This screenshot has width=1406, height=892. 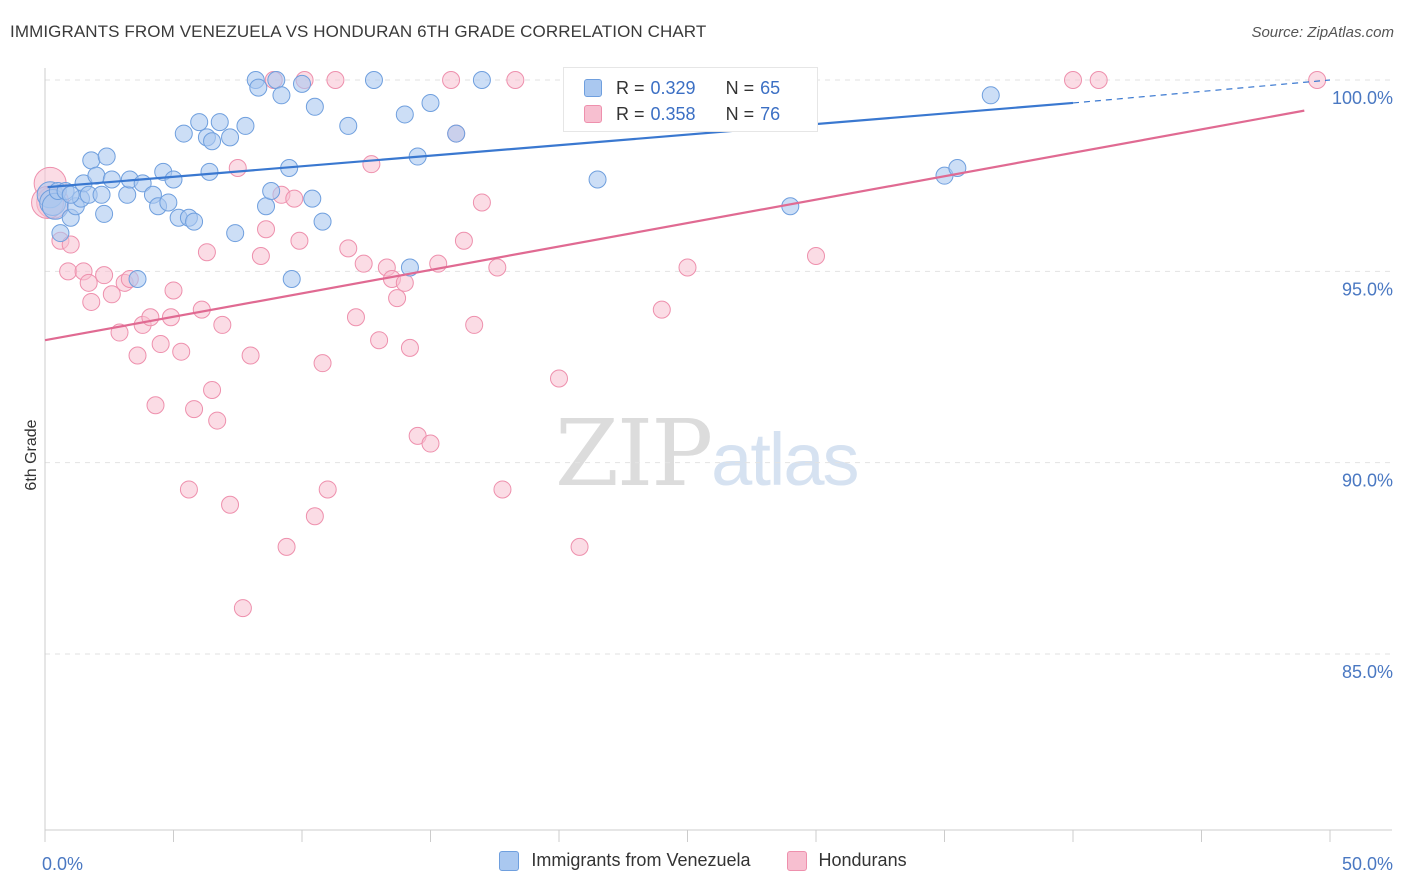 What do you see at coordinates (1201, 91) in the screenshot?
I see `trend-line-venezuela-extension` at bounding box center [1201, 91].